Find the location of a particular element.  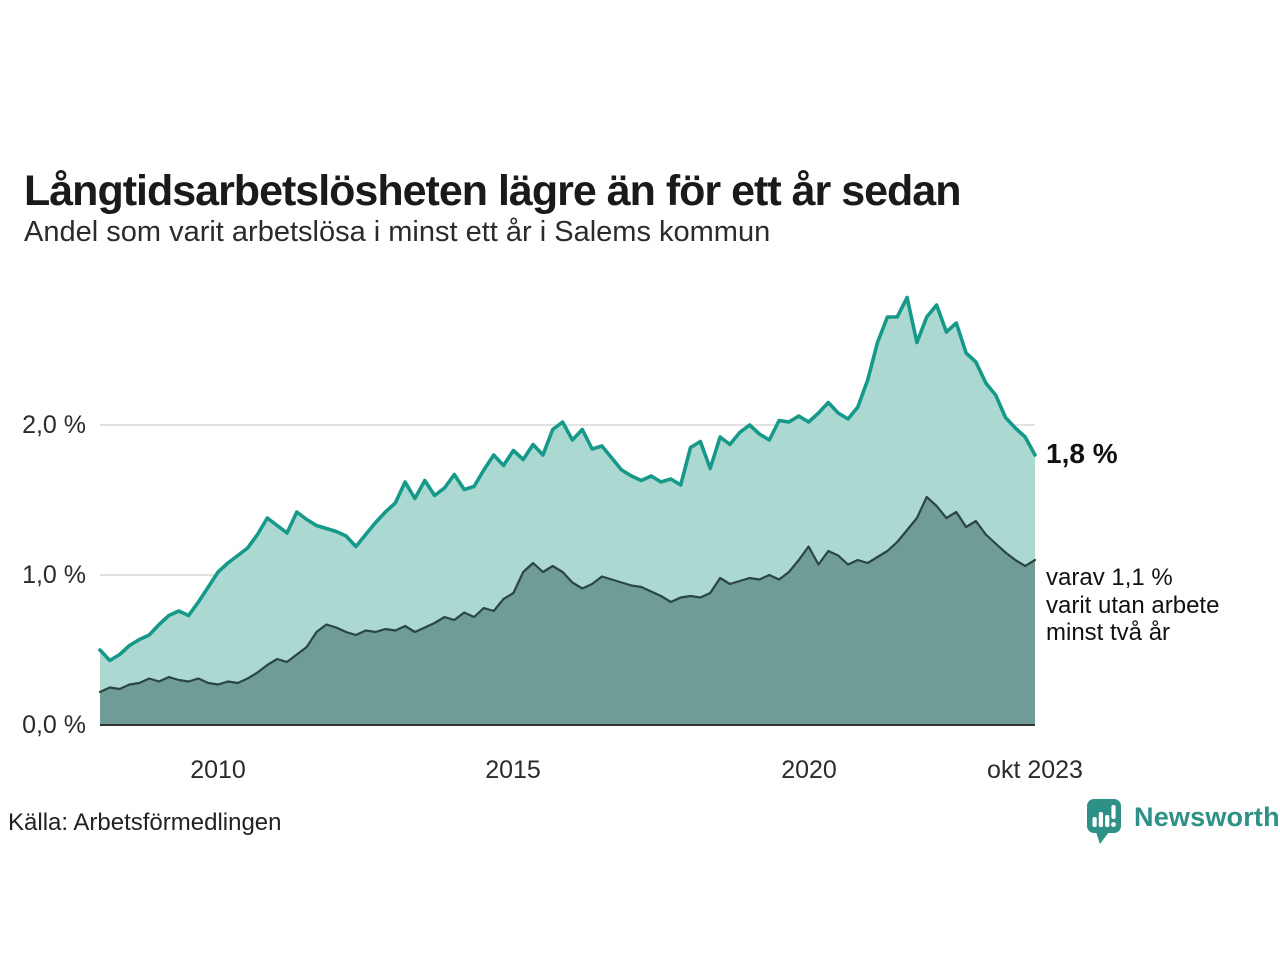

x-tick-label: 2015 is located at coordinates (513, 770).